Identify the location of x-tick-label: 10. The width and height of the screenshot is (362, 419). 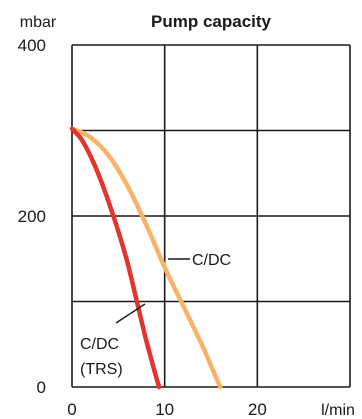
(164, 409).